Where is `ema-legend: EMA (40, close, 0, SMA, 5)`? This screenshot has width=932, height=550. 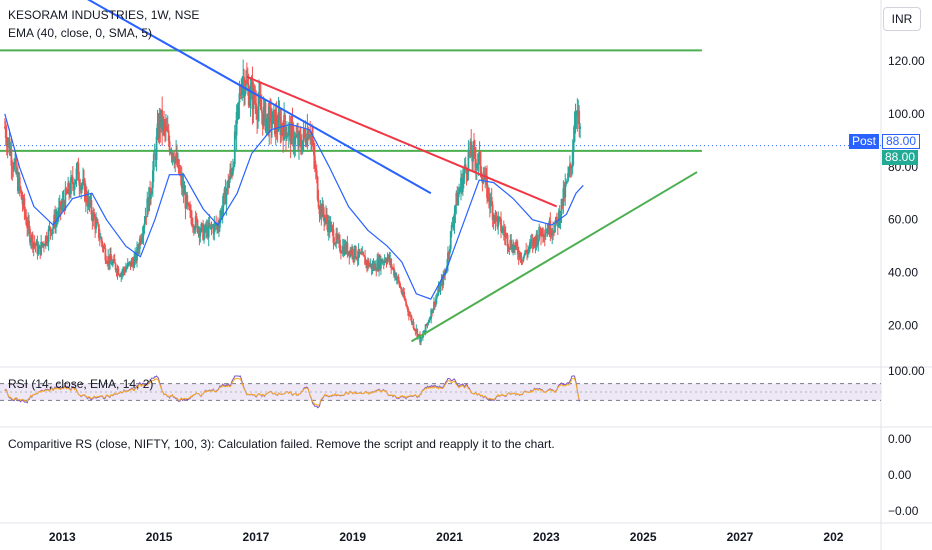
ema-legend: EMA (40, close, 0, SMA, 5) is located at coordinates (80, 33).